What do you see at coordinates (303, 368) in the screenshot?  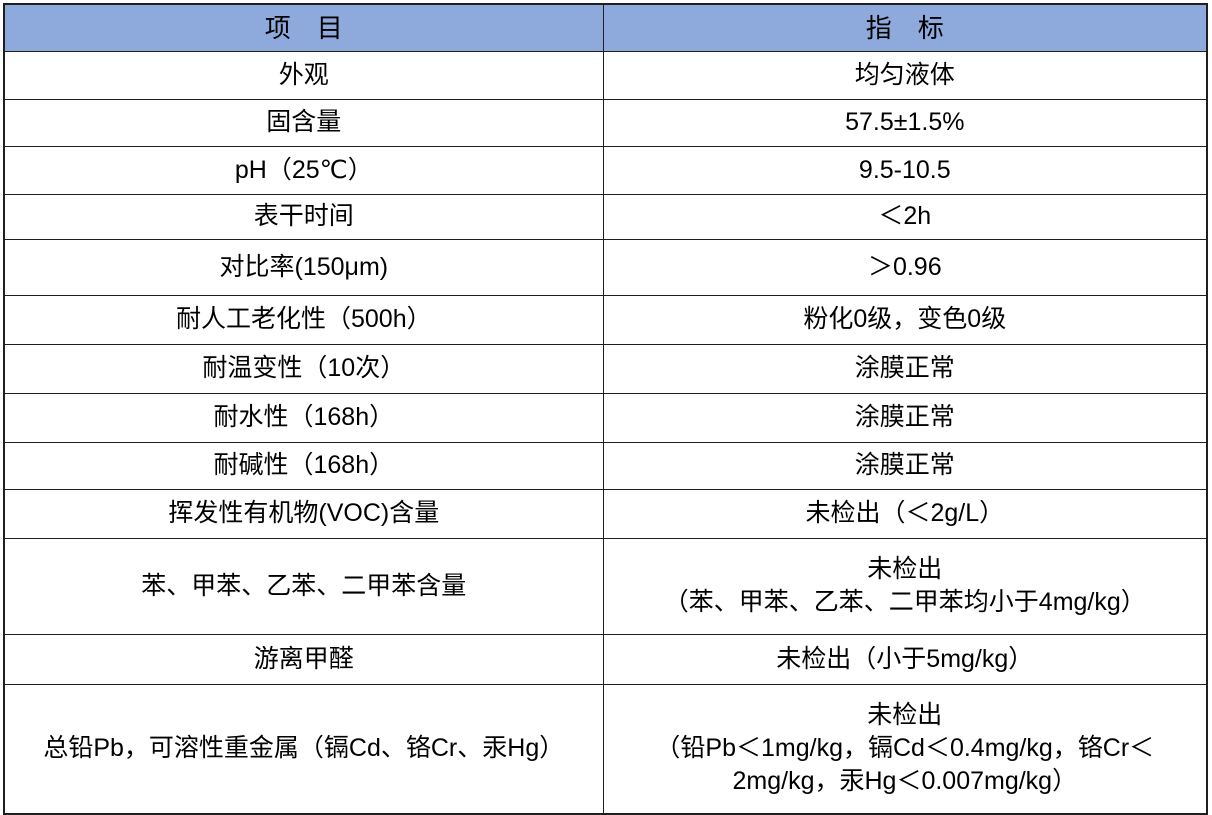 I see `item-cell: 耐温变性（10次）` at bounding box center [303, 368].